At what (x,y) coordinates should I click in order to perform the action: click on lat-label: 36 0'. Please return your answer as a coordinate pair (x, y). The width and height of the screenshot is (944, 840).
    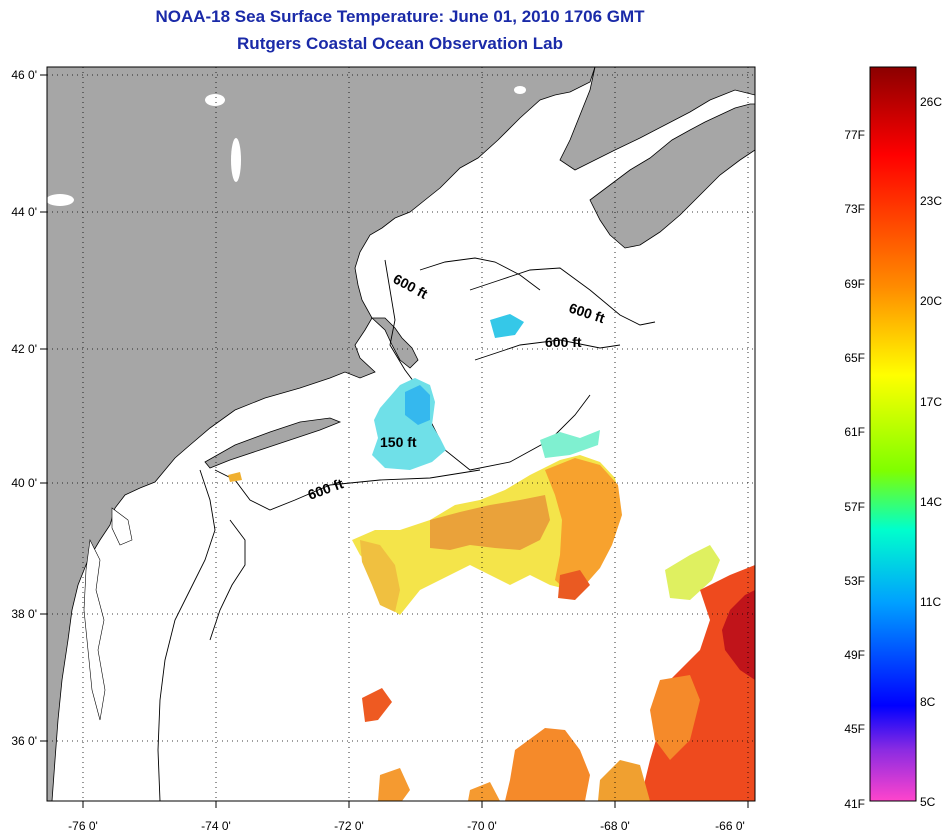
    Looking at the image, I should click on (24, 741).